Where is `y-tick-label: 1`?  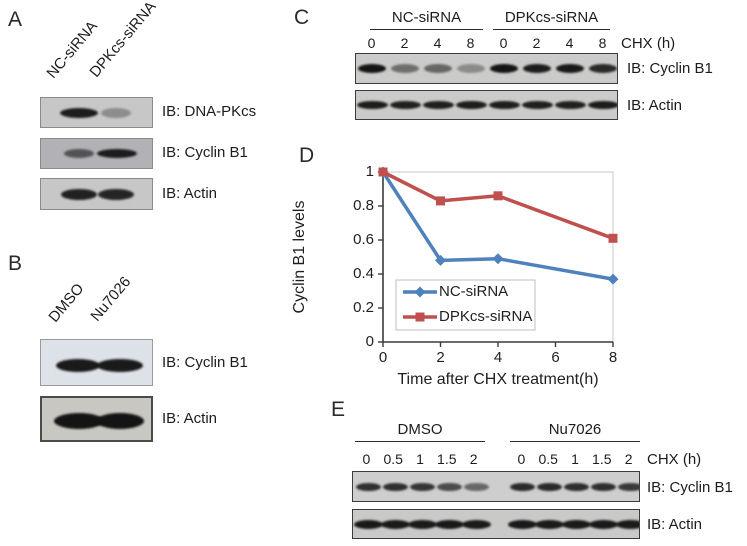 y-tick-label: 1 is located at coordinates (370, 171).